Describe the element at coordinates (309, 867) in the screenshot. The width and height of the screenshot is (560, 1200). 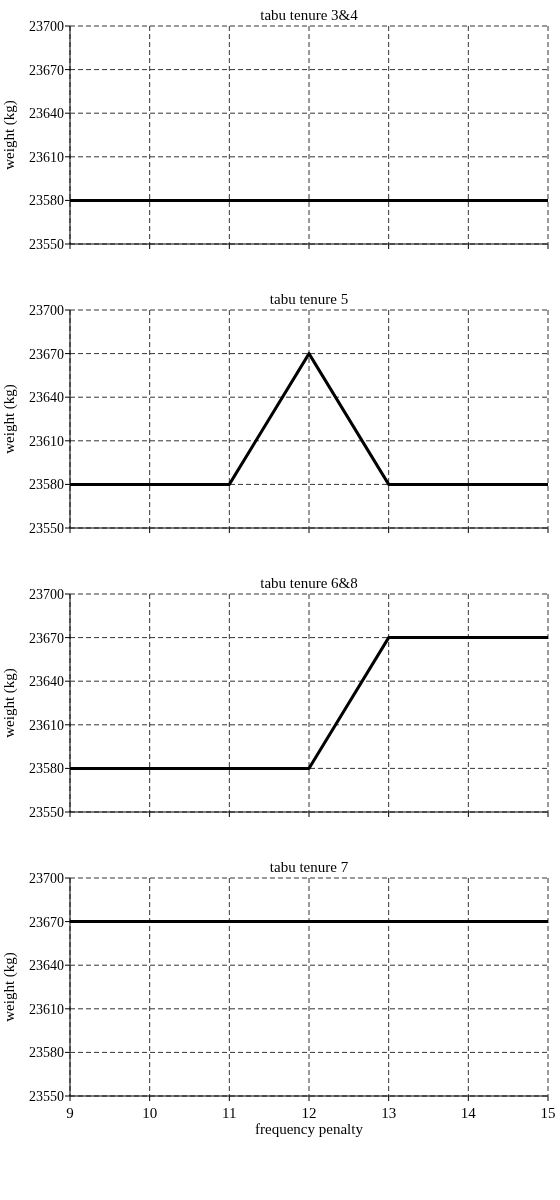
I see `chart-title: tabu tenure 7` at that location.